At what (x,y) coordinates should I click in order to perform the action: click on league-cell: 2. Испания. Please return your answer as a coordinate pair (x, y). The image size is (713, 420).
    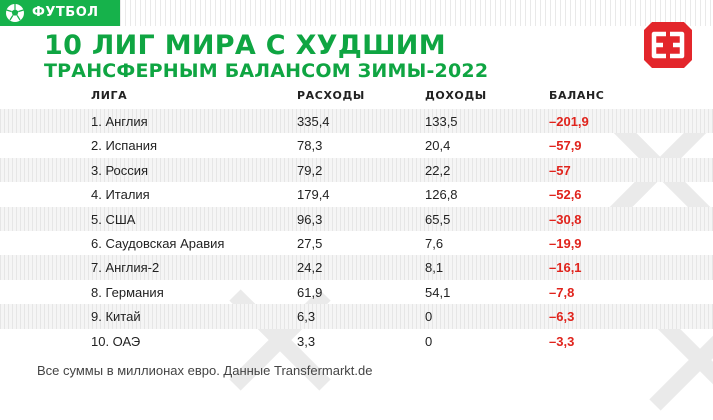
    Looking at the image, I should click on (124, 146).